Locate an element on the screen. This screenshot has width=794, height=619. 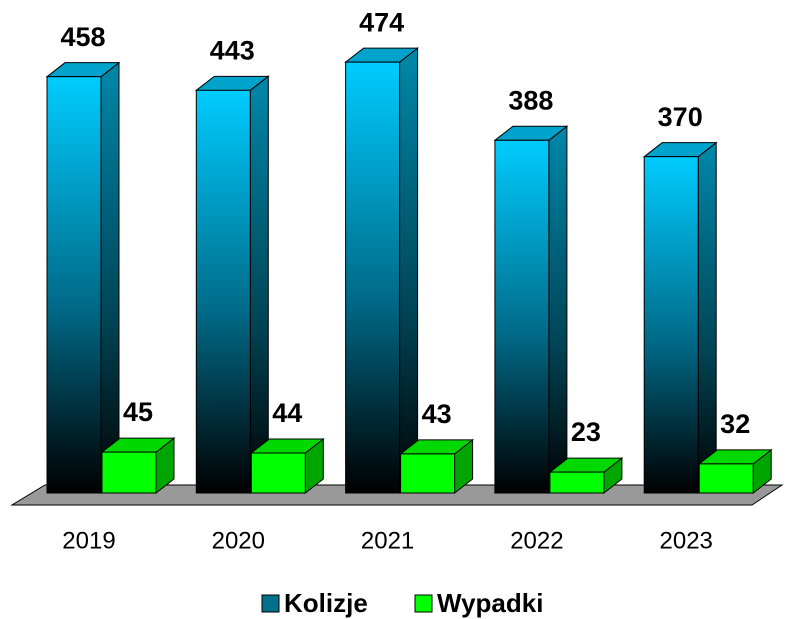
value-label: 388 is located at coordinates (530, 100).